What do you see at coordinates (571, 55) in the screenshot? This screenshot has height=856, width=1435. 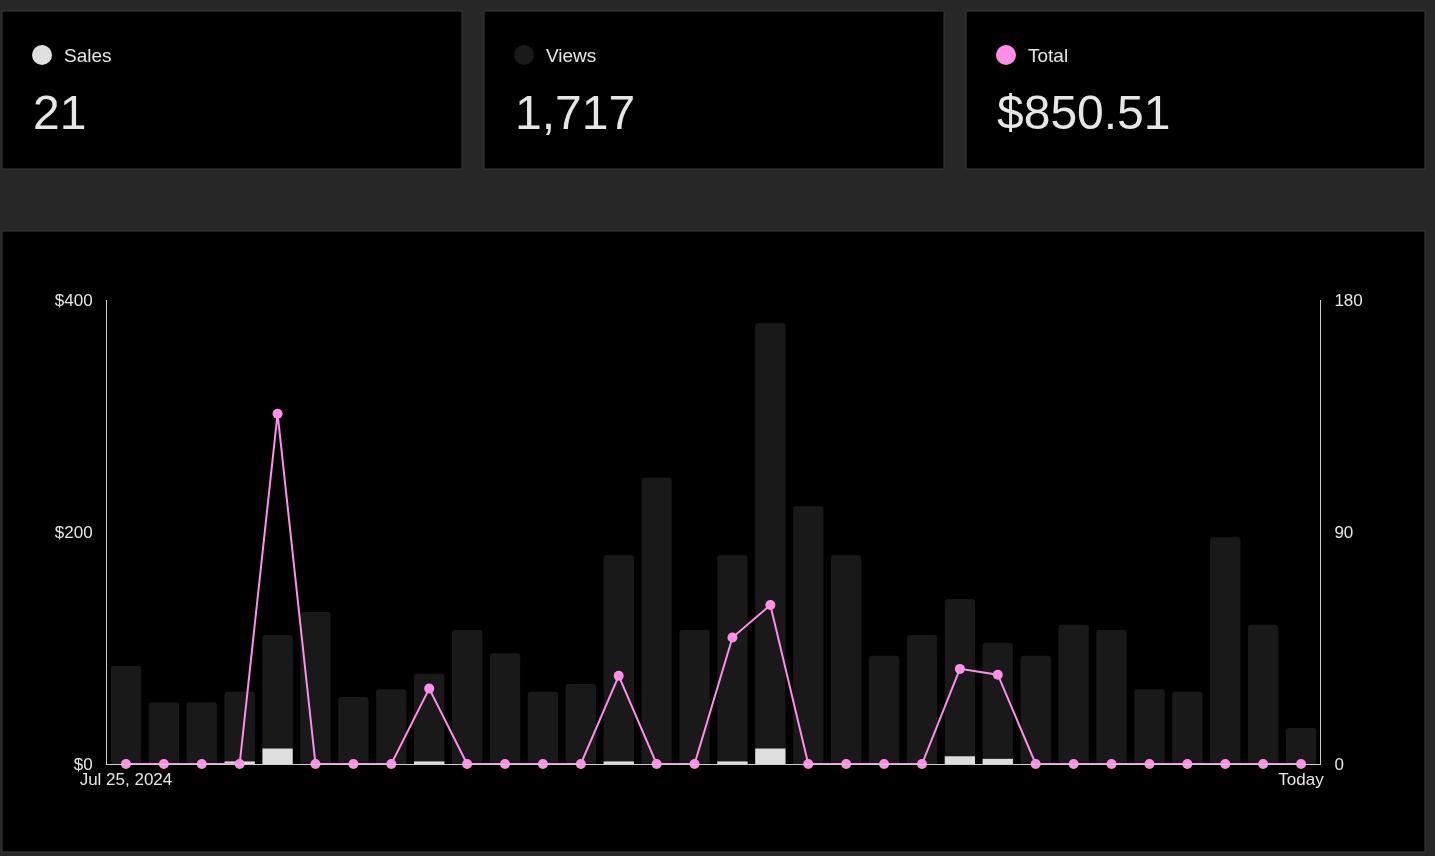 I see `text: Views` at bounding box center [571, 55].